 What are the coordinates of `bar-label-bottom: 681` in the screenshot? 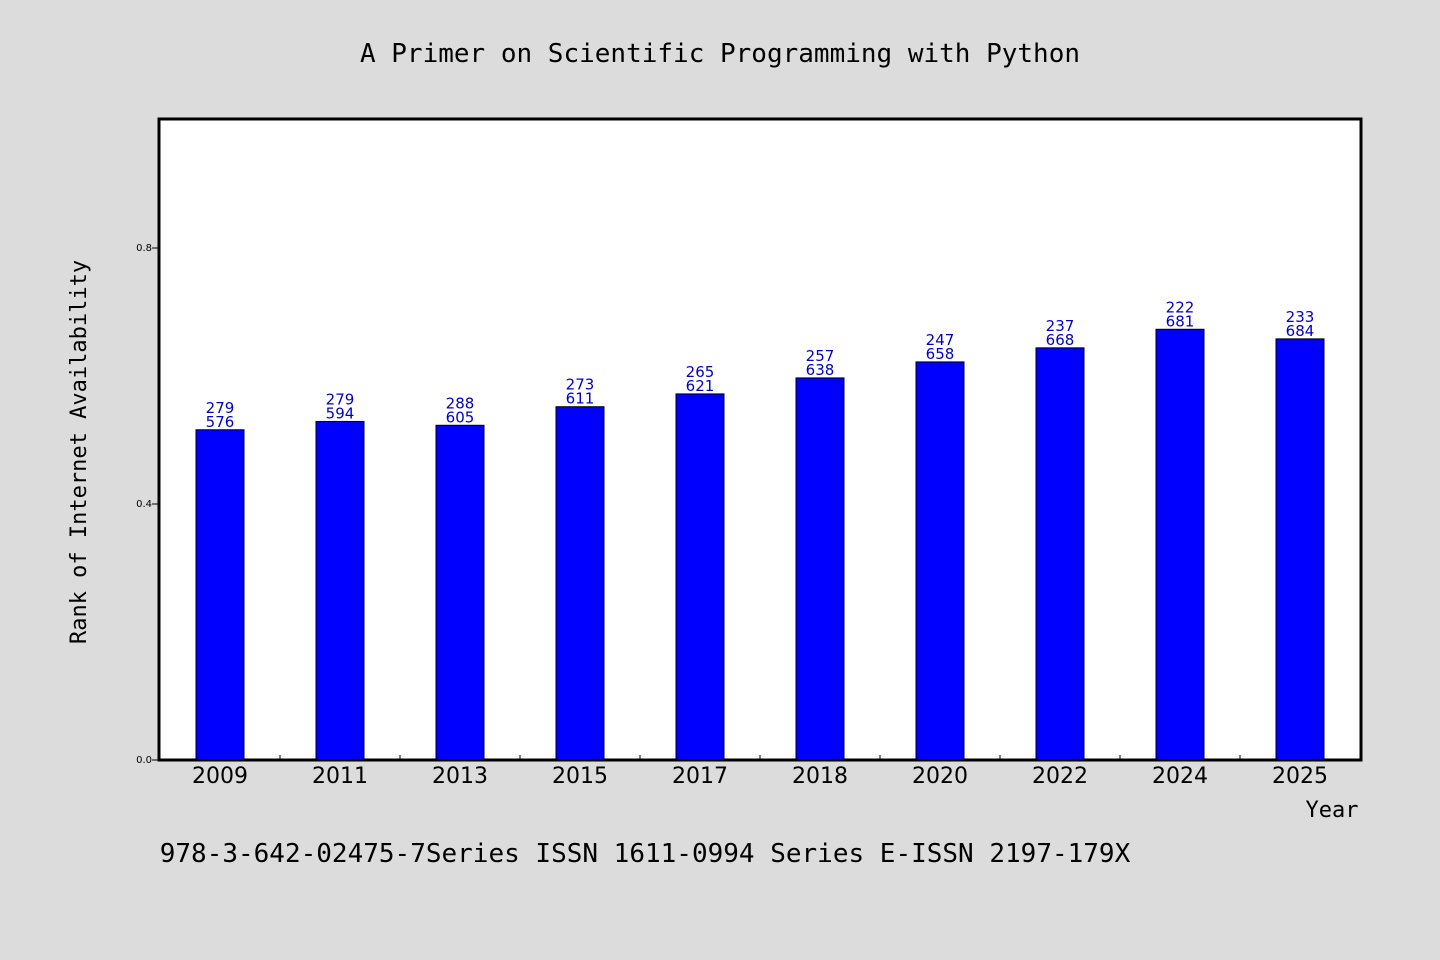 It's located at (1180, 321).